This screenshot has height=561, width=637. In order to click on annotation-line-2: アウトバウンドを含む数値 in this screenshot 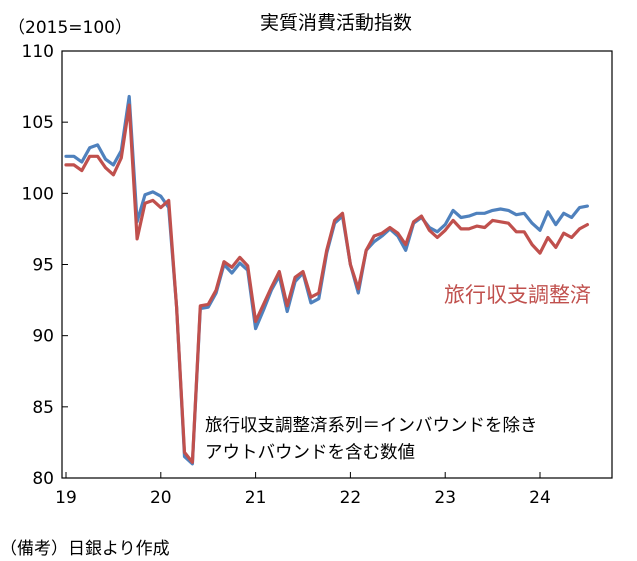, I will do `click(310, 453)`.